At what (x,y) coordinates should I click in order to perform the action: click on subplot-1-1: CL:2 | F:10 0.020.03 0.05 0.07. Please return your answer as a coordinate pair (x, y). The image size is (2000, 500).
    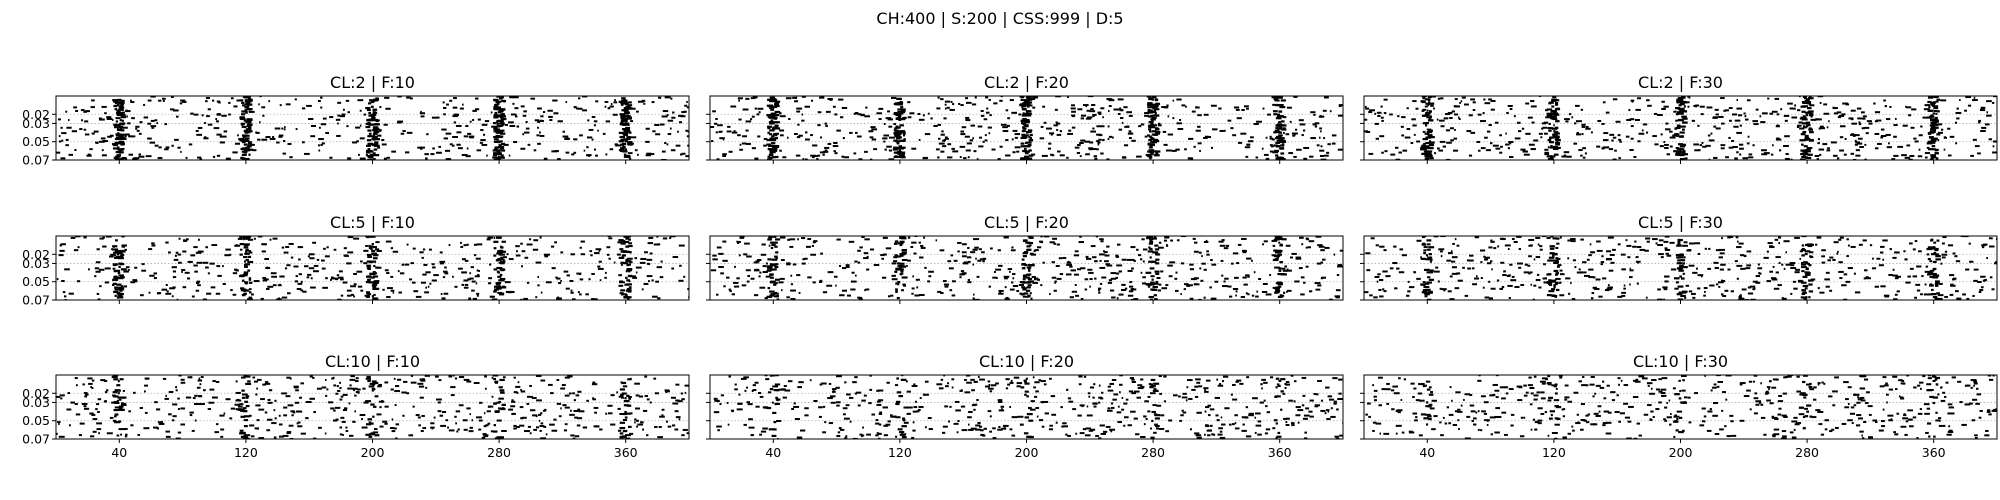
    Looking at the image, I should click on (356, 120).